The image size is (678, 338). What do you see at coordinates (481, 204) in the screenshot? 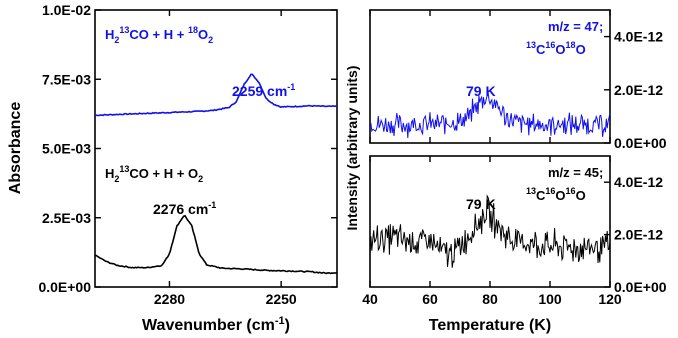
I see `annotation-79k-bottom: 79 K` at bounding box center [481, 204].